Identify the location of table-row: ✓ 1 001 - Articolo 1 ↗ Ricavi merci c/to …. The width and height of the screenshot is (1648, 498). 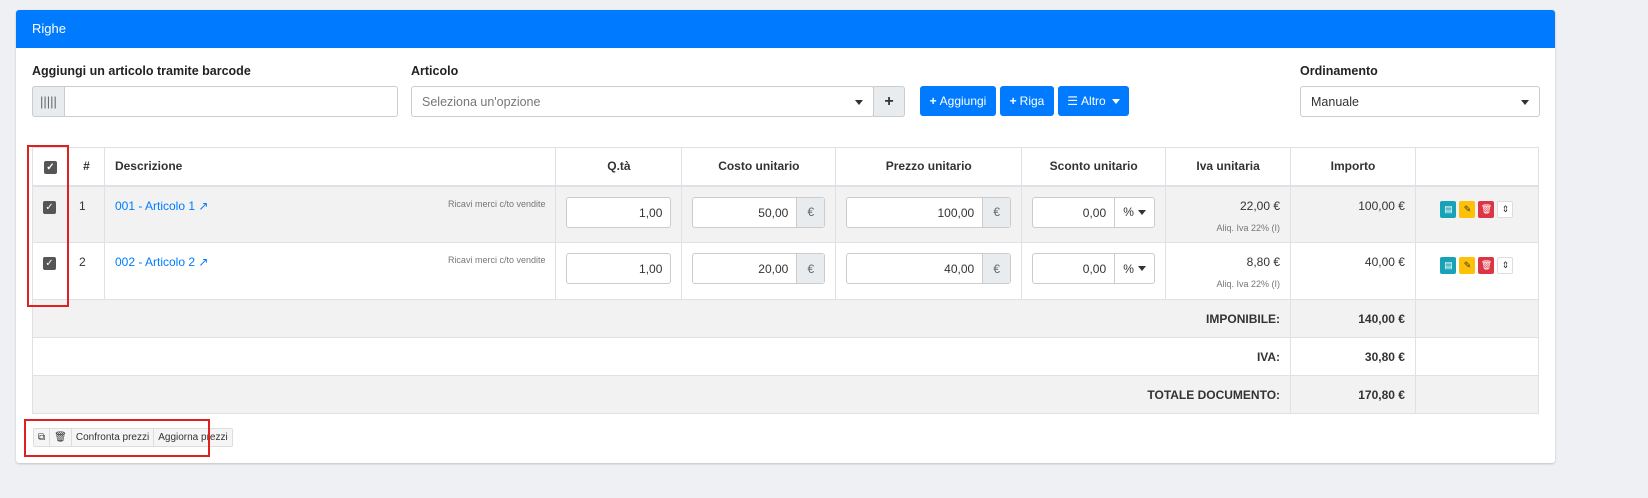
(786, 214).